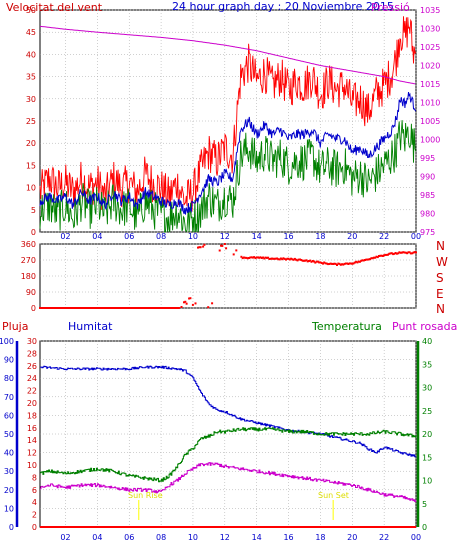 The image size is (462, 559). I want to click on wind-y-tick-25: 25, so click(31, 121).